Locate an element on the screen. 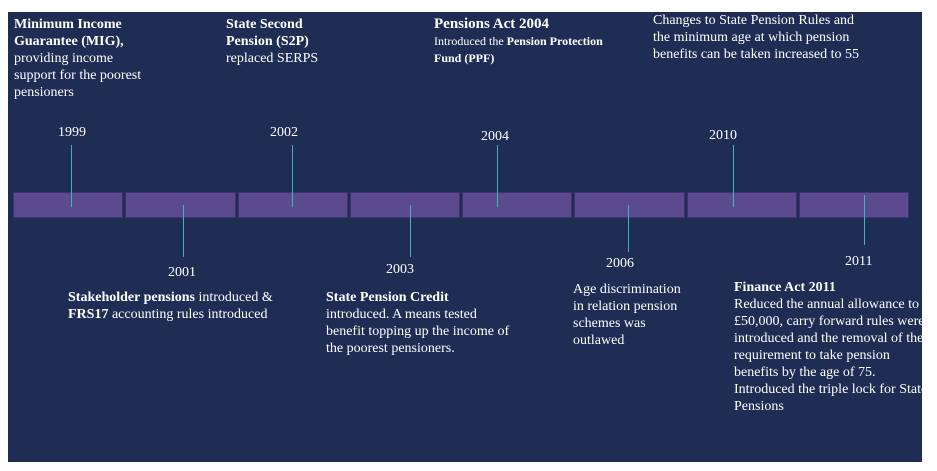 This screenshot has width=937, height=471. tick-2002 is located at coordinates (292, 176).